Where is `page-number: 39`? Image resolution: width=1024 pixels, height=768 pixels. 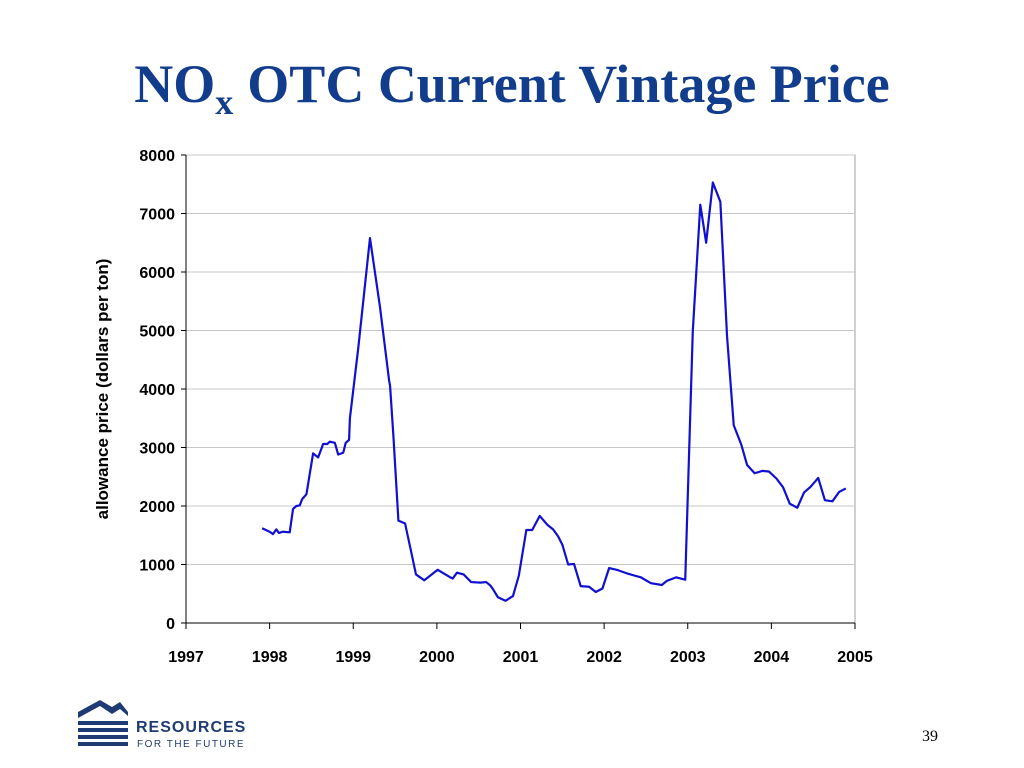
page-number: 39 is located at coordinates (930, 736).